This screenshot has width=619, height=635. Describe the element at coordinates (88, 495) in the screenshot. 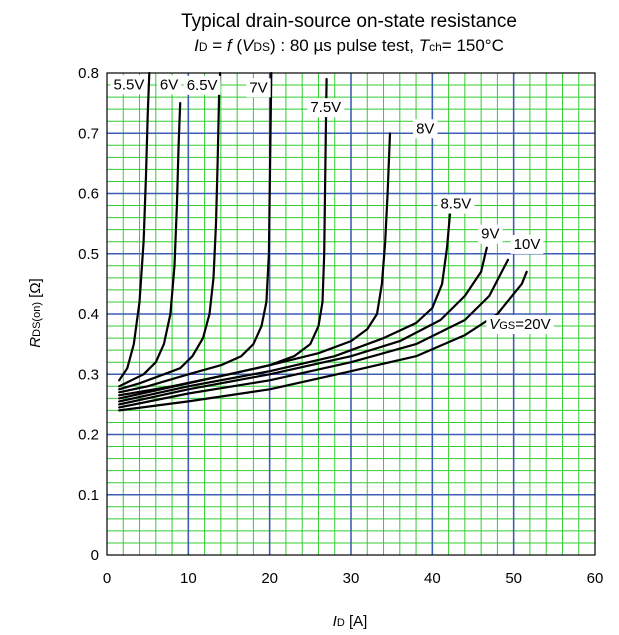

I see `y-tick-label: 0.1` at that location.